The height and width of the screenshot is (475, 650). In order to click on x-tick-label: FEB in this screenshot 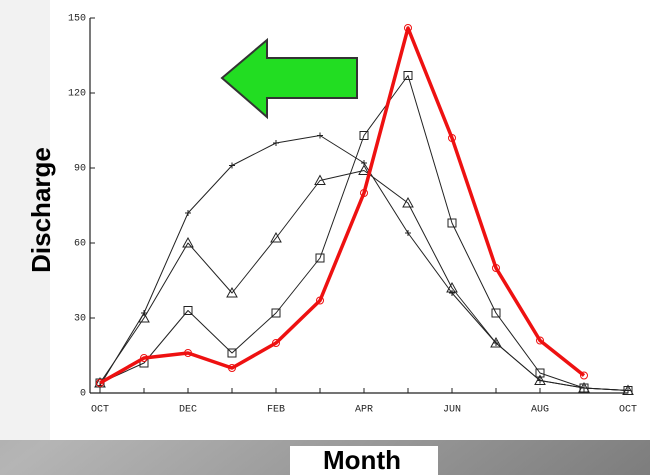, I will do `click(276, 410)`.